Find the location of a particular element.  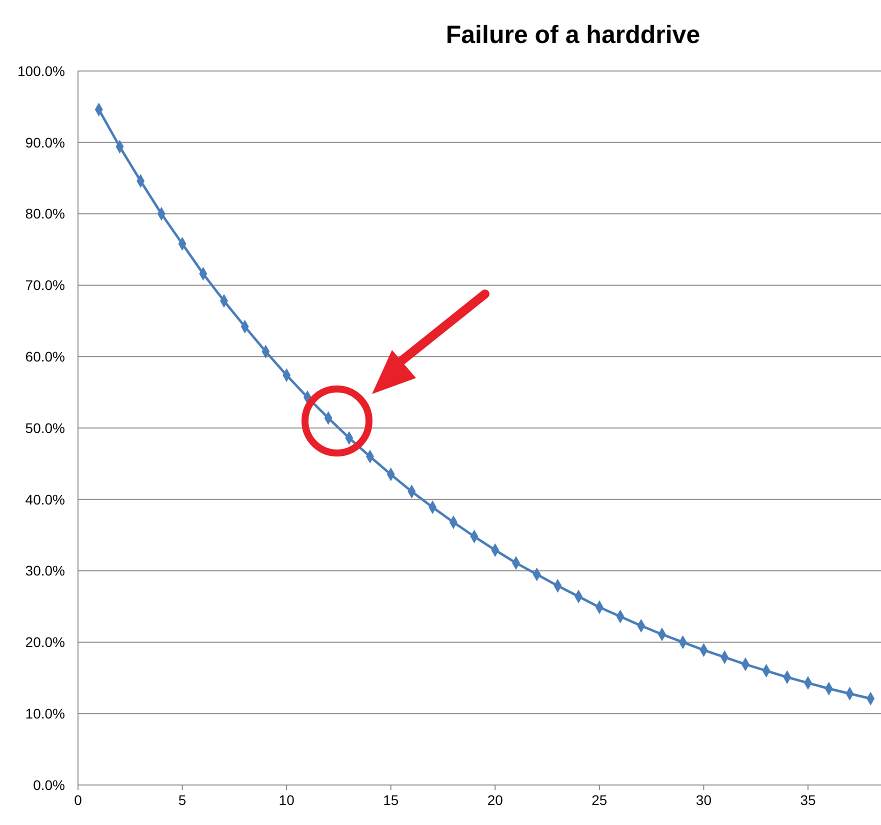

y-tick-label: 90.0% is located at coordinates (45, 142).